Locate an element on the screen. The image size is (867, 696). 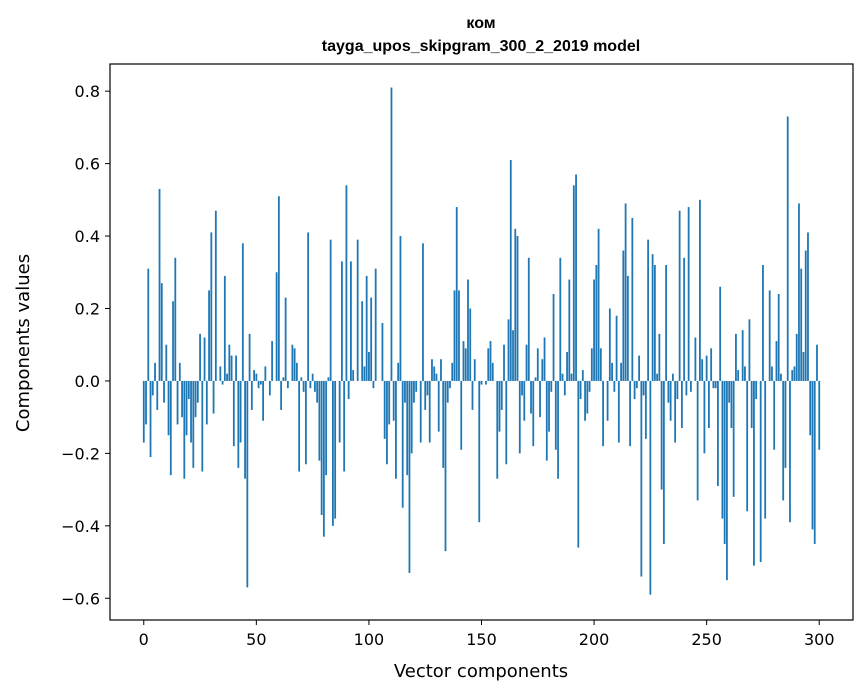
chart-subtitle: tayga_upos_skipgram_300_2_2019 model is located at coordinates (481, 46).